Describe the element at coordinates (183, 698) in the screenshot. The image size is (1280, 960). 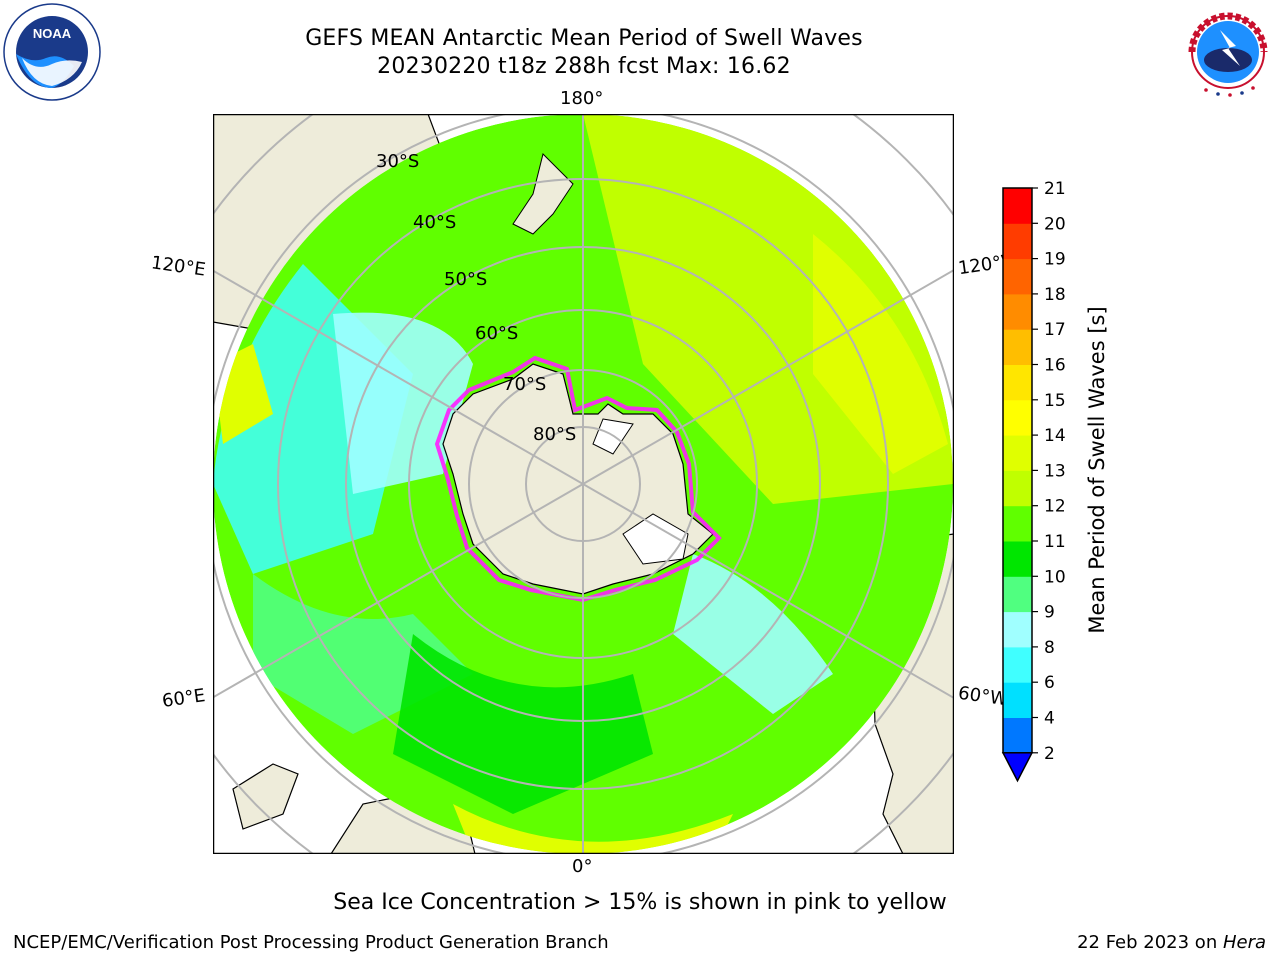
I see `lon-label-60e: 60°E` at that location.